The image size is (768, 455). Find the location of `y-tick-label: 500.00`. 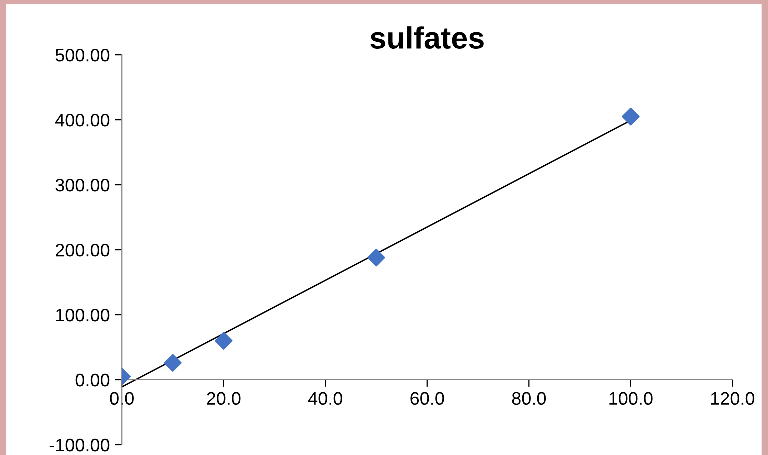

y-tick-label: 500.00 is located at coordinates (83, 55).